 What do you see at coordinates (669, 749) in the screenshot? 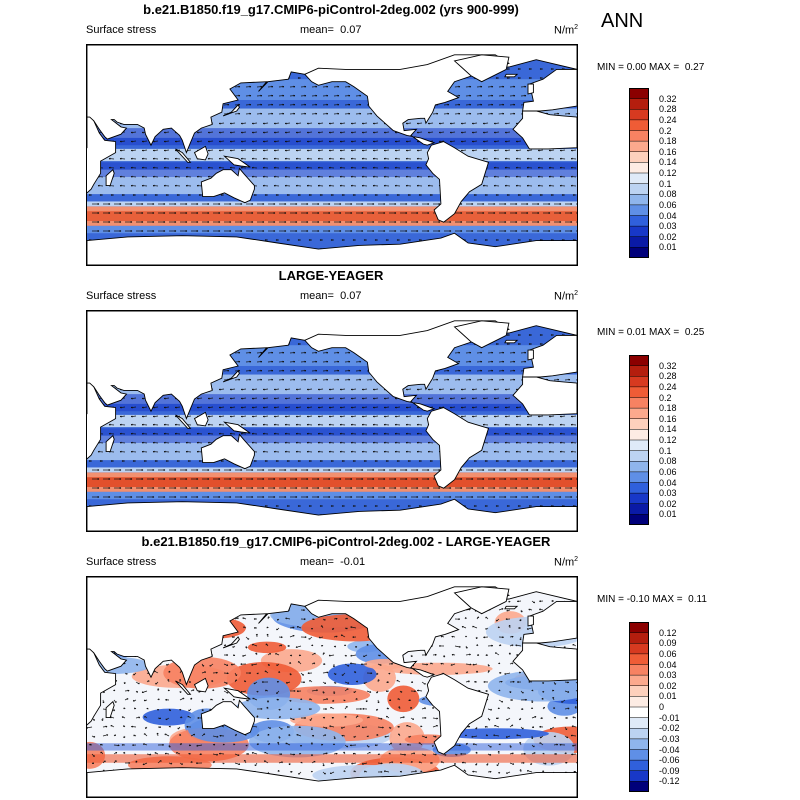
I see `colorbar-tick-label: -0.04` at bounding box center [669, 749].